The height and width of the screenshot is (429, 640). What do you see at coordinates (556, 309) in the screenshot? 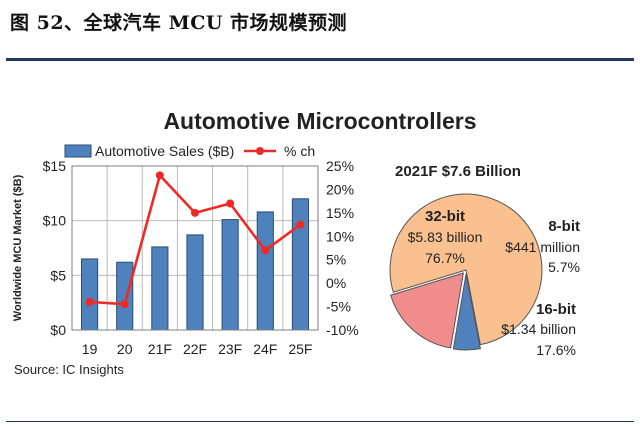
I see `pie-label-16bit-name: 16-bit` at bounding box center [556, 309].